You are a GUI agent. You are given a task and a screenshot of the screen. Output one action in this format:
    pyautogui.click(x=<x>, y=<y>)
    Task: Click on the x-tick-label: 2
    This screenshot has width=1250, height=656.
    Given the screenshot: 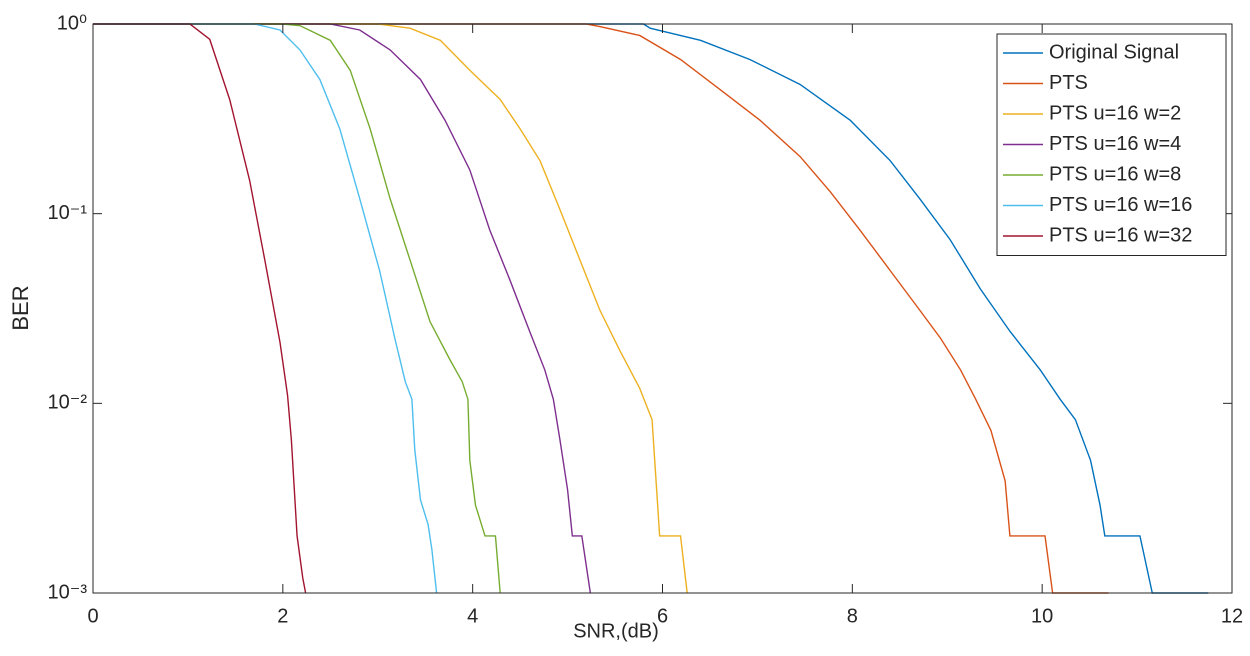 What is the action you would take?
    pyautogui.click(x=282, y=616)
    